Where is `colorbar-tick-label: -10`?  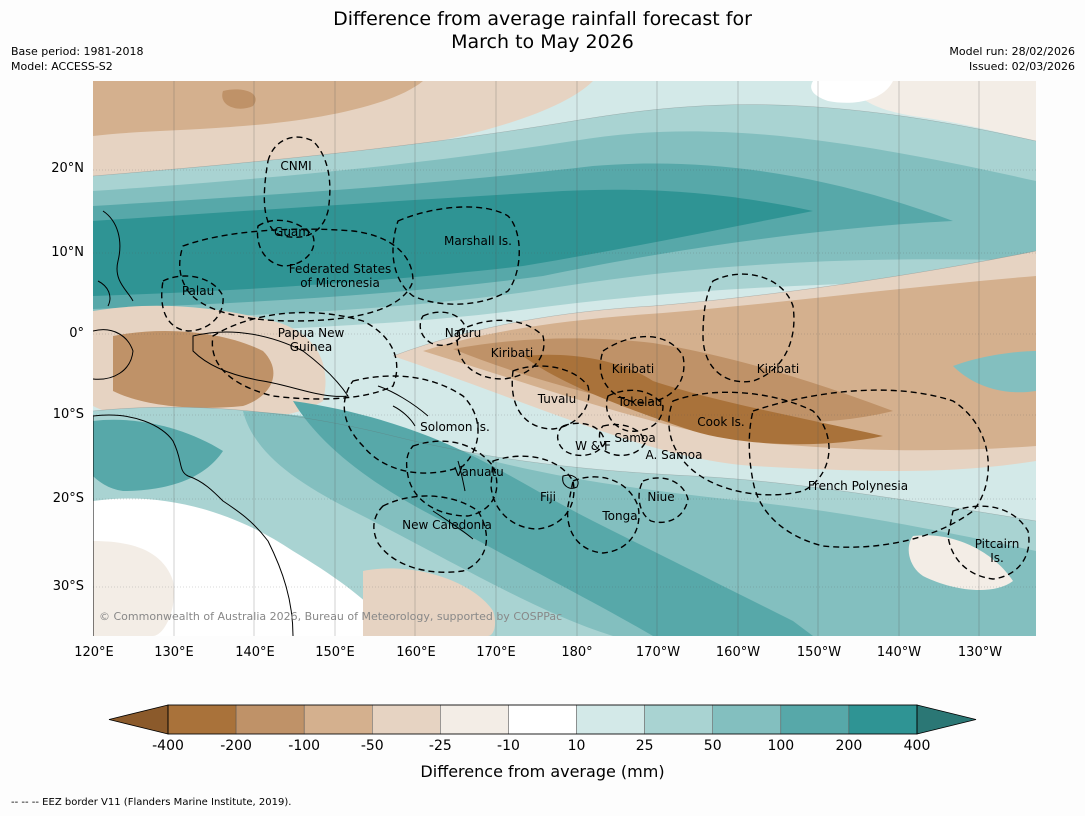 colorbar-tick-label: -10 is located at coordinates (508, 746).